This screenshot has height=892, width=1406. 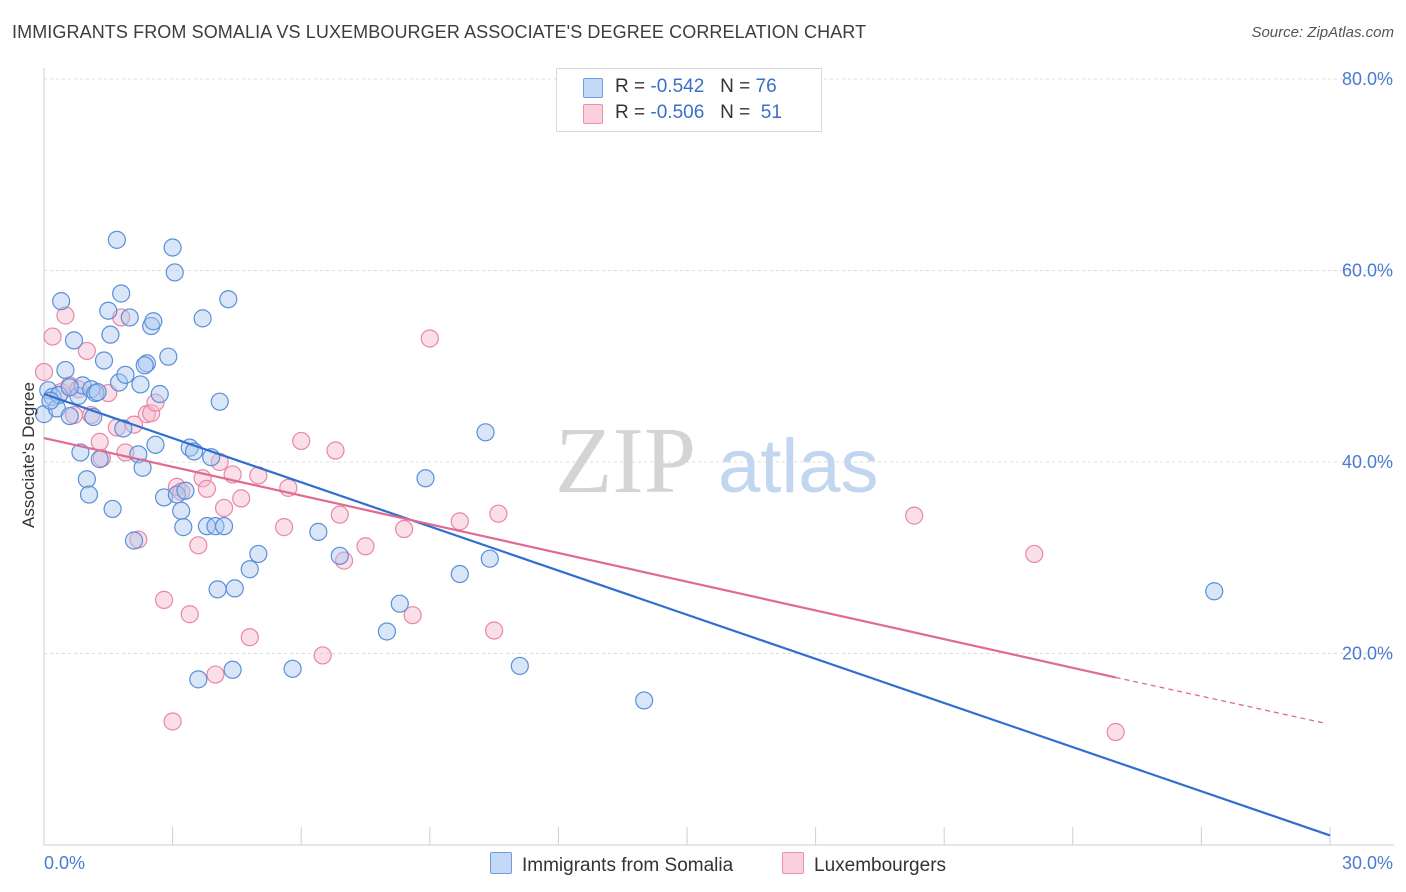 What do you see at coordinates (696, 86) in the screenshot?
I see `legend-text: R = -0.542 N = 76` at bounding box center [696, 86].